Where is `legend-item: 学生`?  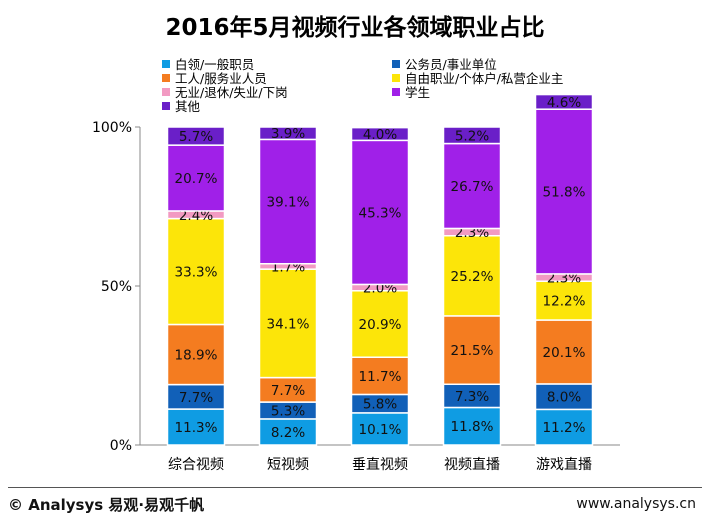 legend-item: 学生 is located at coordinates (411, 93).